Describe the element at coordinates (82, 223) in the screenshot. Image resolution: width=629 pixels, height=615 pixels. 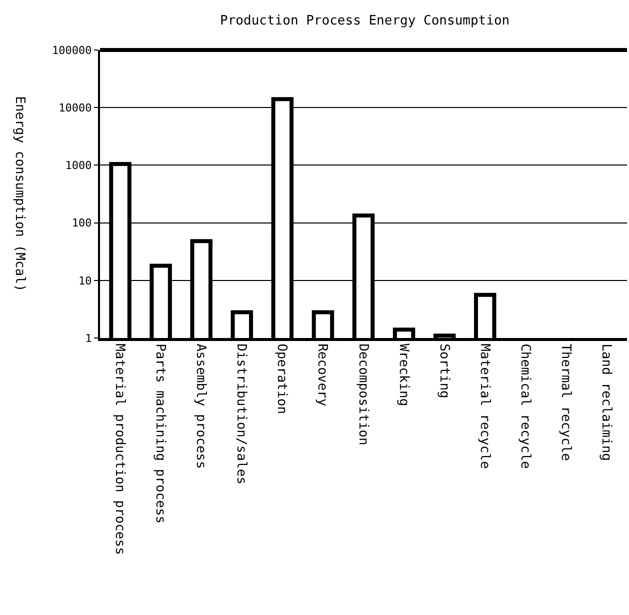
I see `y-tick-label: 100` at that location.